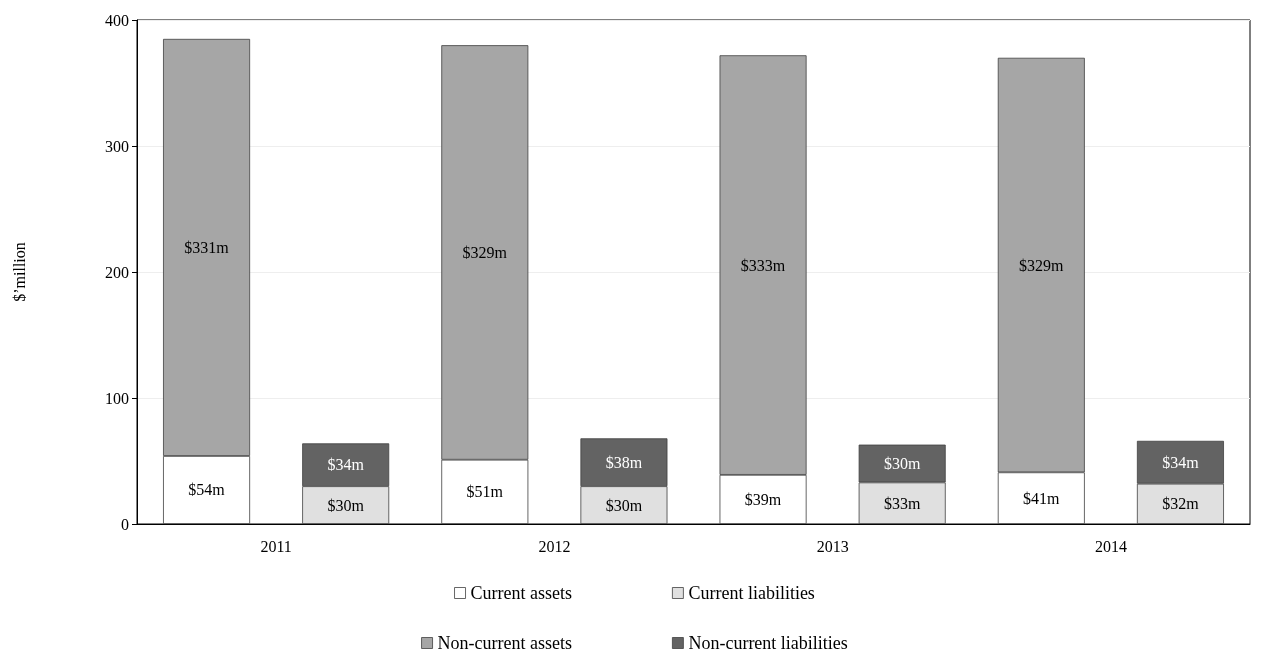  I want to click on data-label: $51m, so click(485, 492).